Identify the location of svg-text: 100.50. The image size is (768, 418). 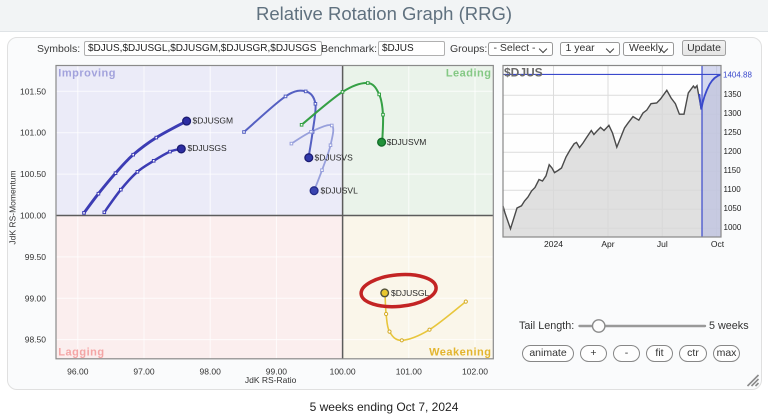
(33, 174).